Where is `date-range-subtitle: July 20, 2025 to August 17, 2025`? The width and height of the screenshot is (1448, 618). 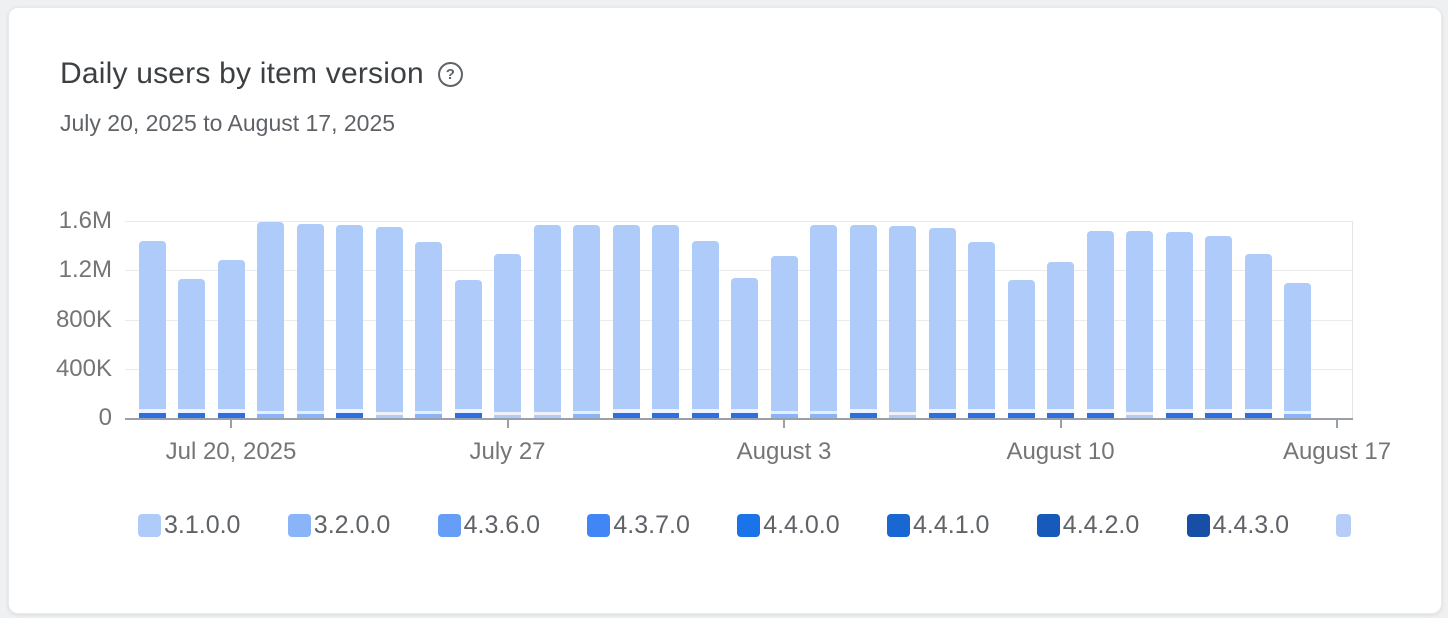
date-range-subtitle: July 20, 2025 to August 17, 2025 is located at coordinates (228, 123).